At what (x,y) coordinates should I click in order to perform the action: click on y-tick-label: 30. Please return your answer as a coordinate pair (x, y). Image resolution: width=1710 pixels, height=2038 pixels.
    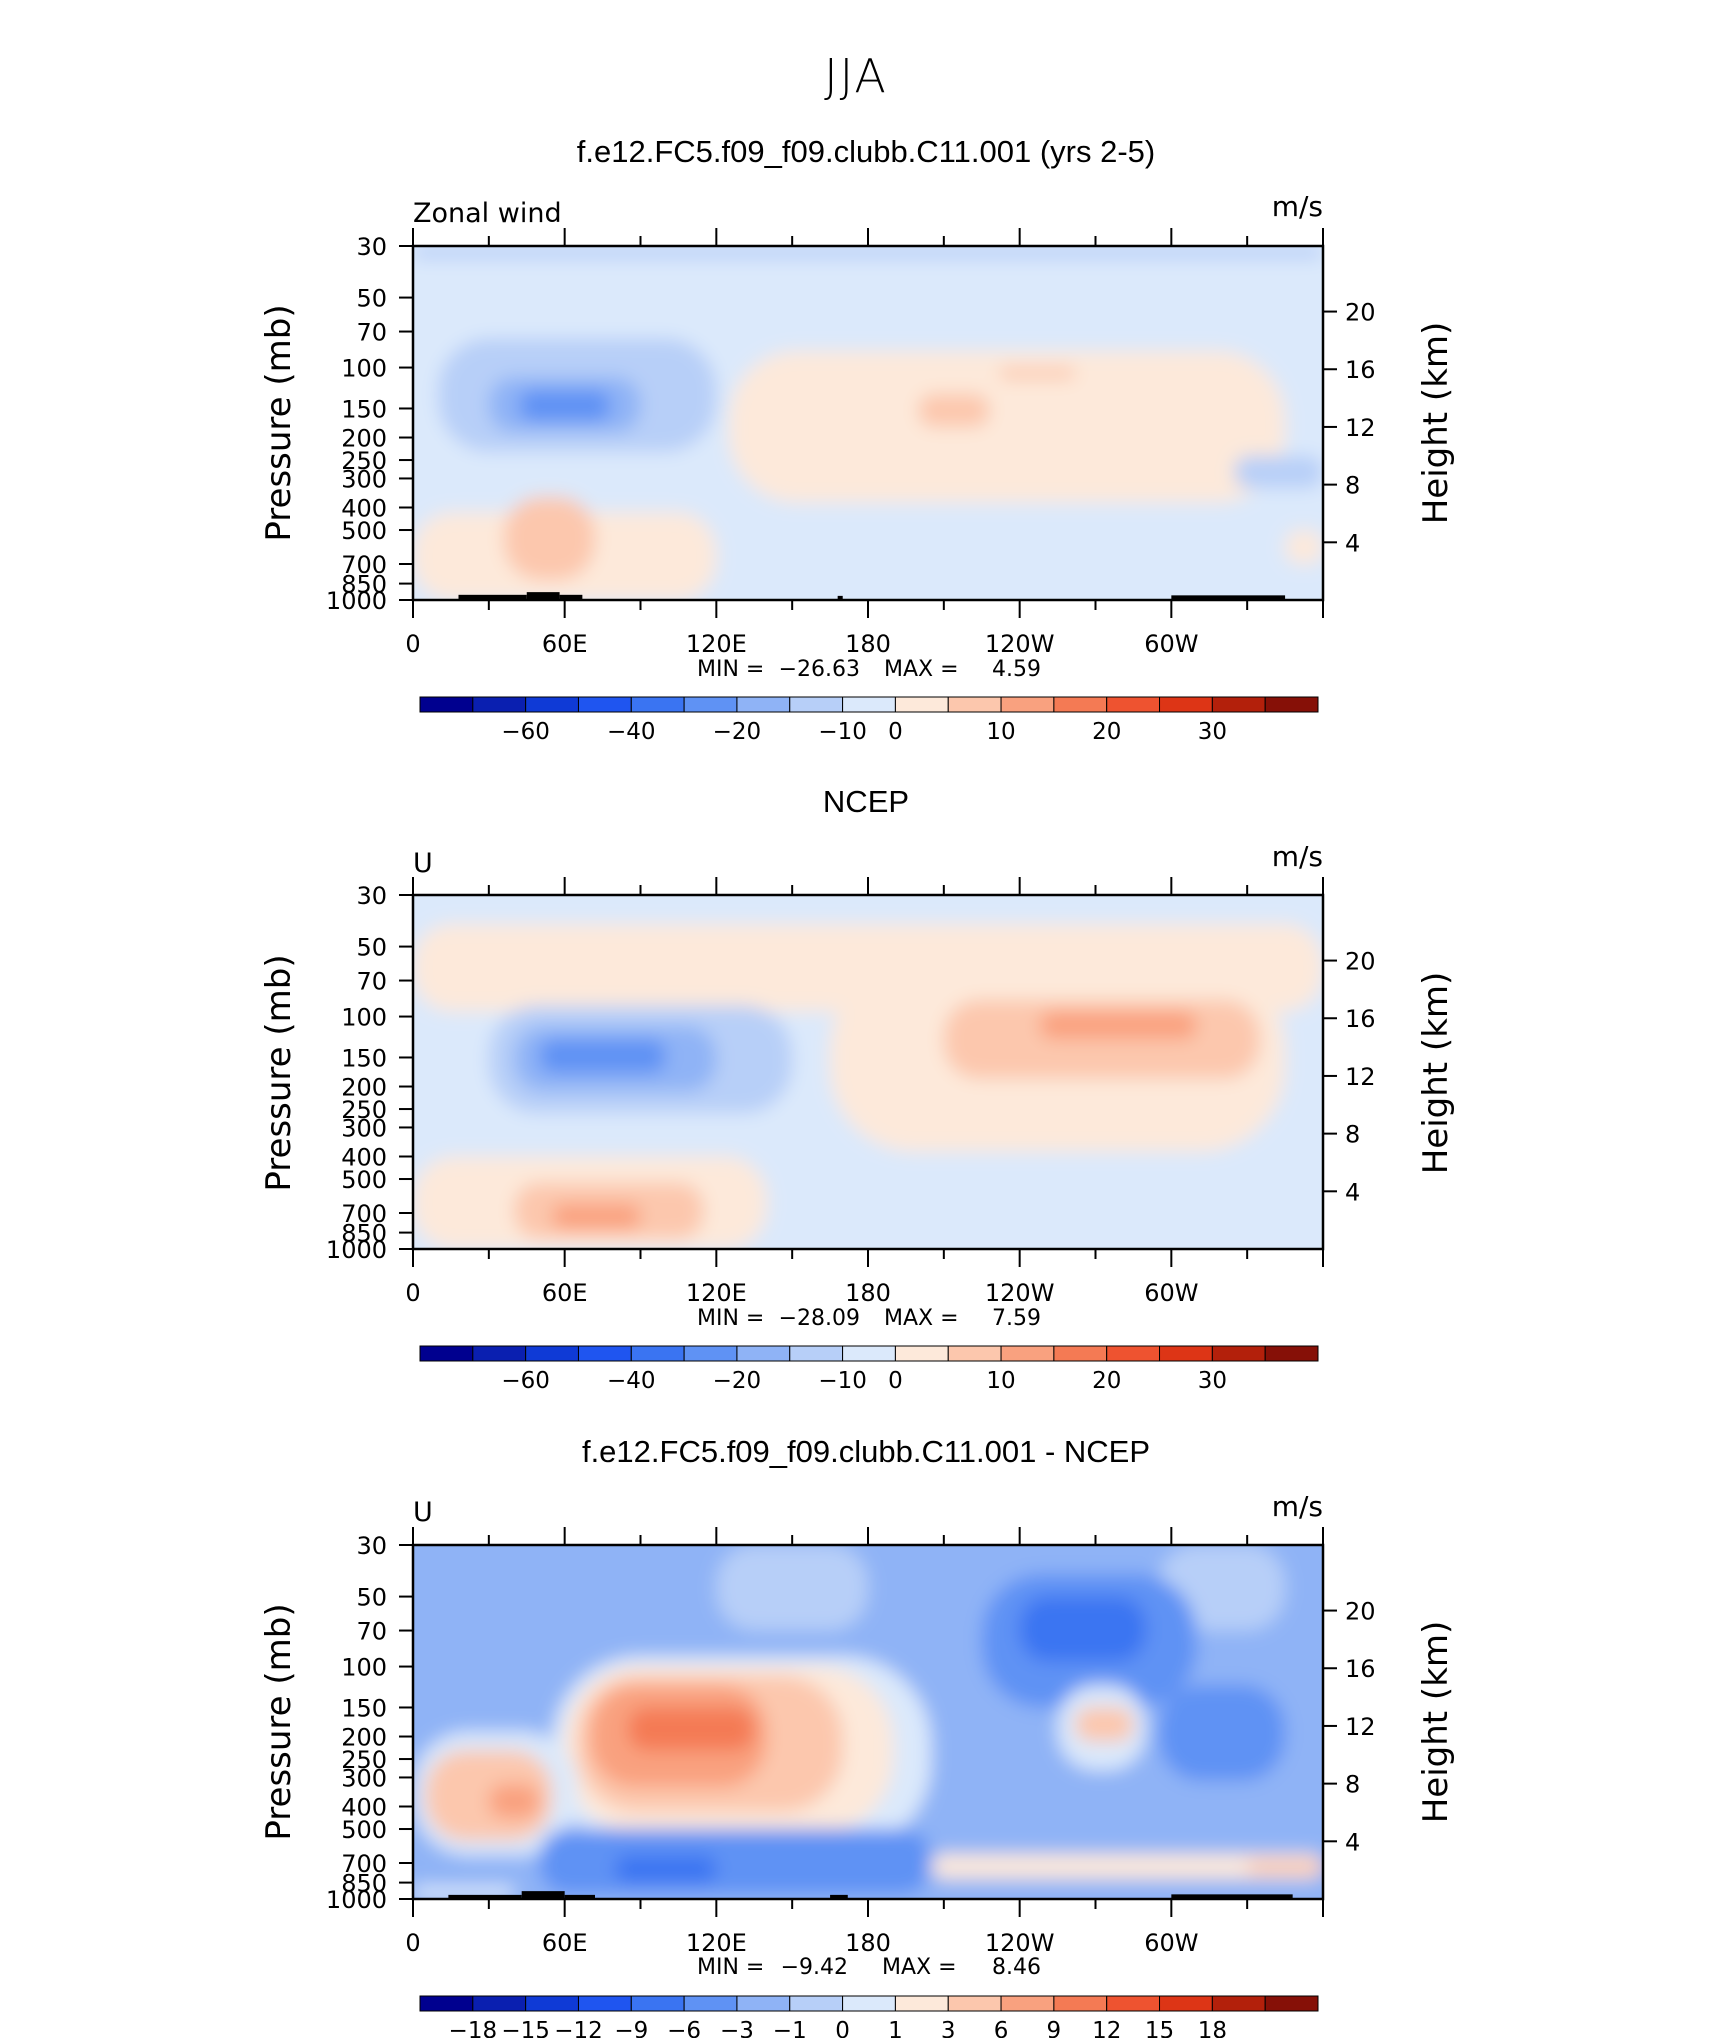
    Looking at the image, I should click on (371, 1546).